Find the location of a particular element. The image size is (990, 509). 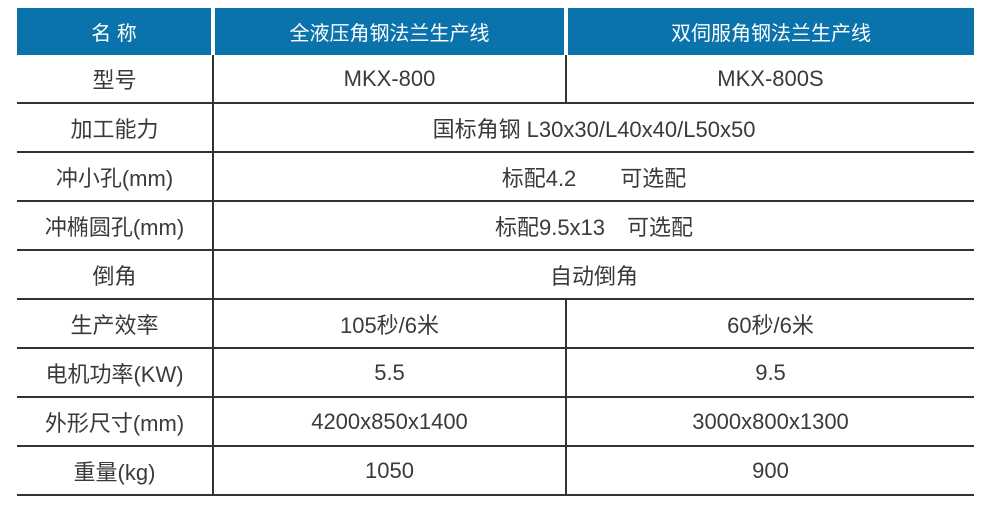

model-value-right: MKX-800S is located at coordinates (769, 79).